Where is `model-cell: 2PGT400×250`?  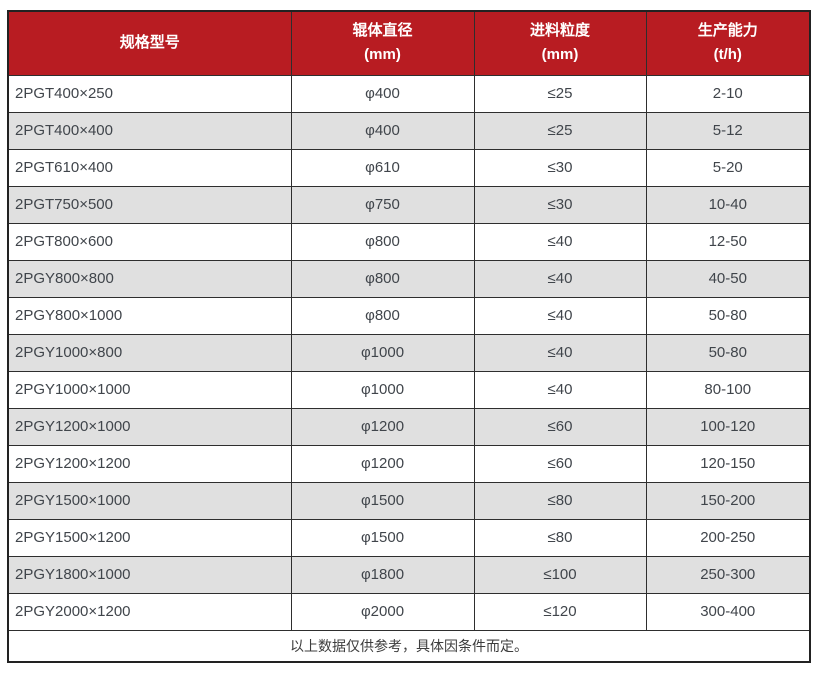 model-cell: 2PGT400×250 is located at coordinates (149, 93).